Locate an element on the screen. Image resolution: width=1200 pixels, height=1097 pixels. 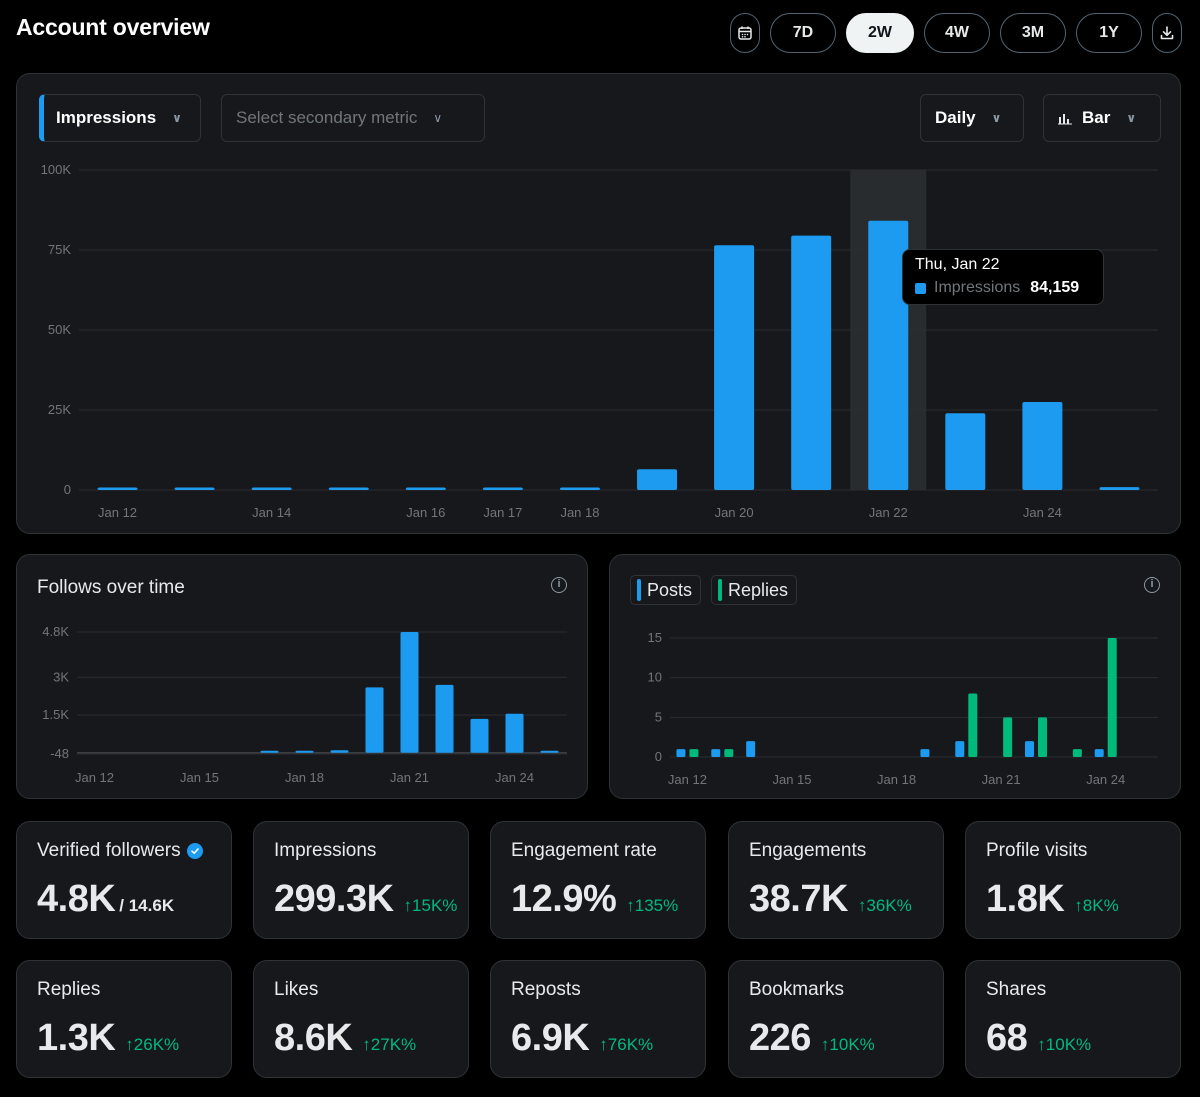
x-tick-label: Jan 22 is located at coordinates (888, 512).